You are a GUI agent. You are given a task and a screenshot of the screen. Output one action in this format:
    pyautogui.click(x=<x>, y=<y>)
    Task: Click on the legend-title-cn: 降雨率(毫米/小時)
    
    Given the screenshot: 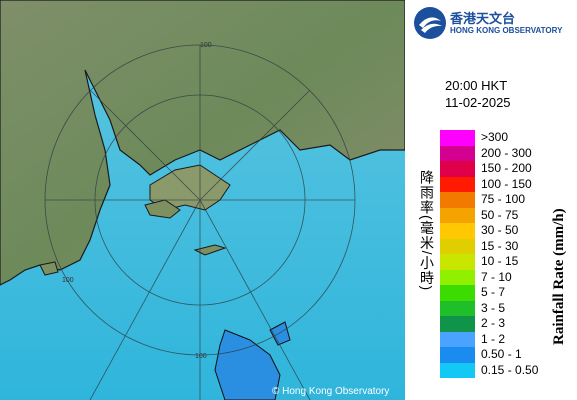 What is the action you would take?
    pyautogui.click(x=427, y=231)
    